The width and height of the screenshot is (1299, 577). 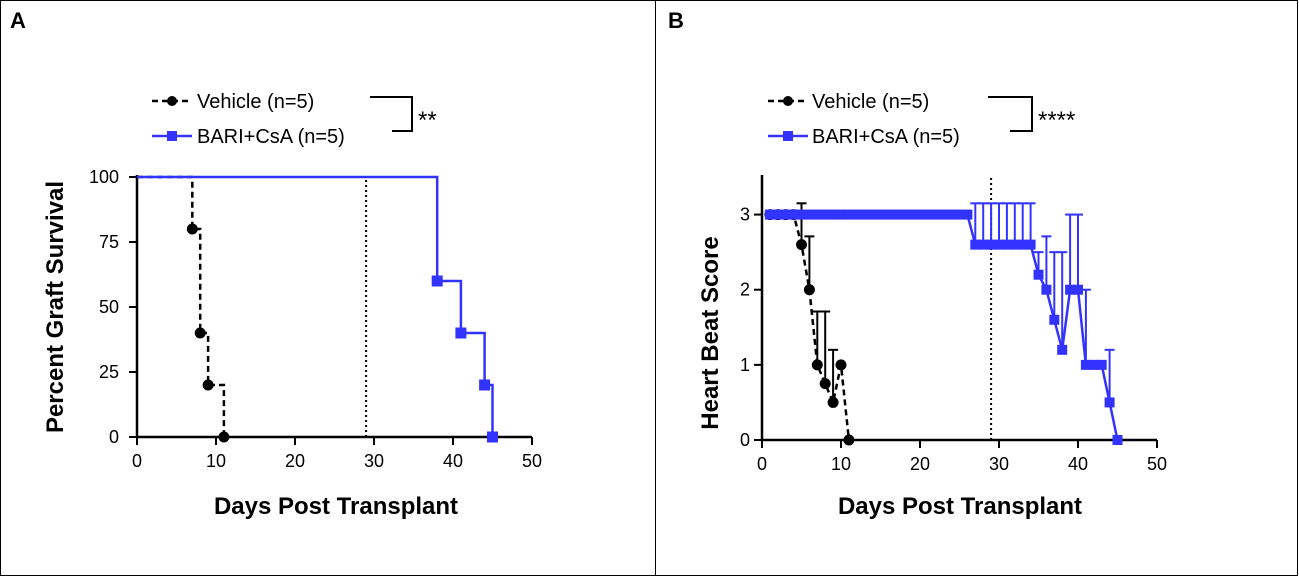 What do you see at coordinates (745, 365) in the screenshot?
I see `y-tick-label-B: 1` at bounding box center [745, 365].